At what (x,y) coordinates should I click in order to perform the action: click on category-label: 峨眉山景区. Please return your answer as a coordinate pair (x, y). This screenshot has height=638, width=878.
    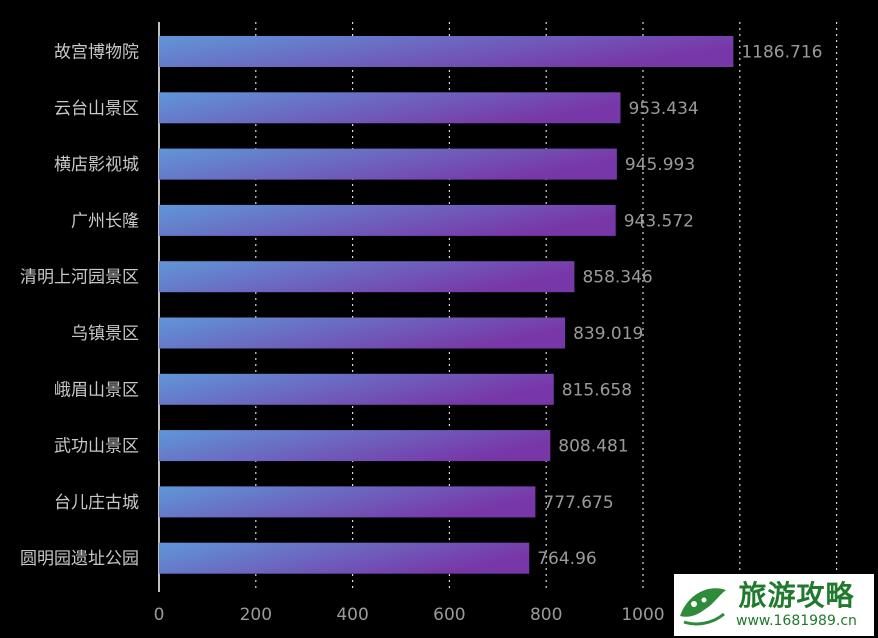
    Looking at the image, I should click on (96, 390).